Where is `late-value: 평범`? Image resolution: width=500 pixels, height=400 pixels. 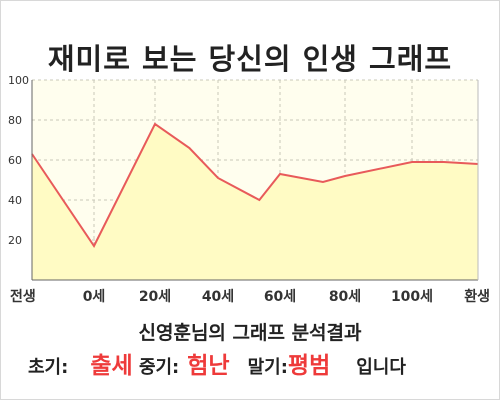
late-value: 평범 is located at coordinates (309, 366).